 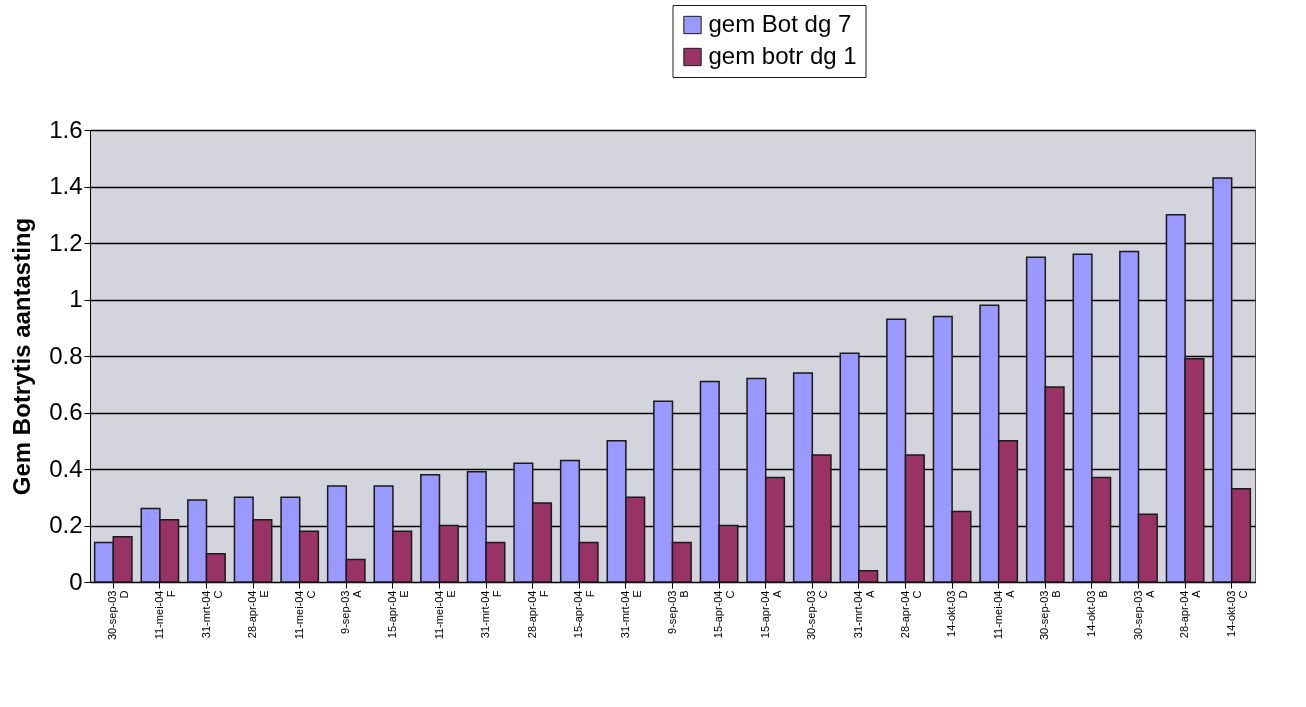 I want to click on y-tick-label: 0.2, so click(x=66, y=524).